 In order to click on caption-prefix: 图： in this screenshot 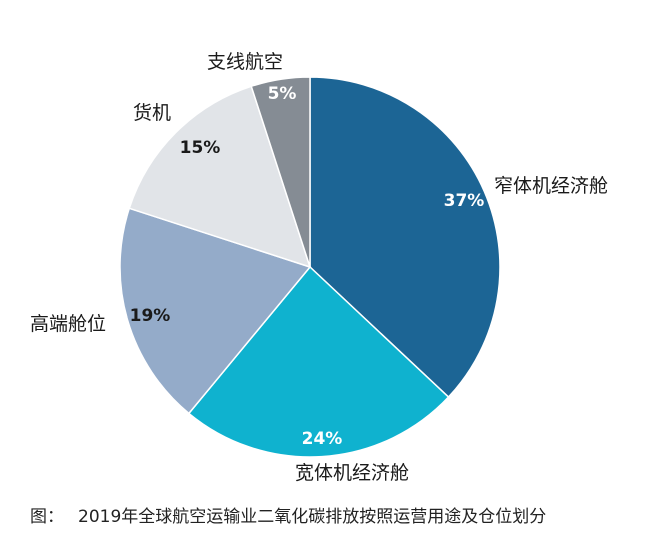, I will do `click(47, 517)`.